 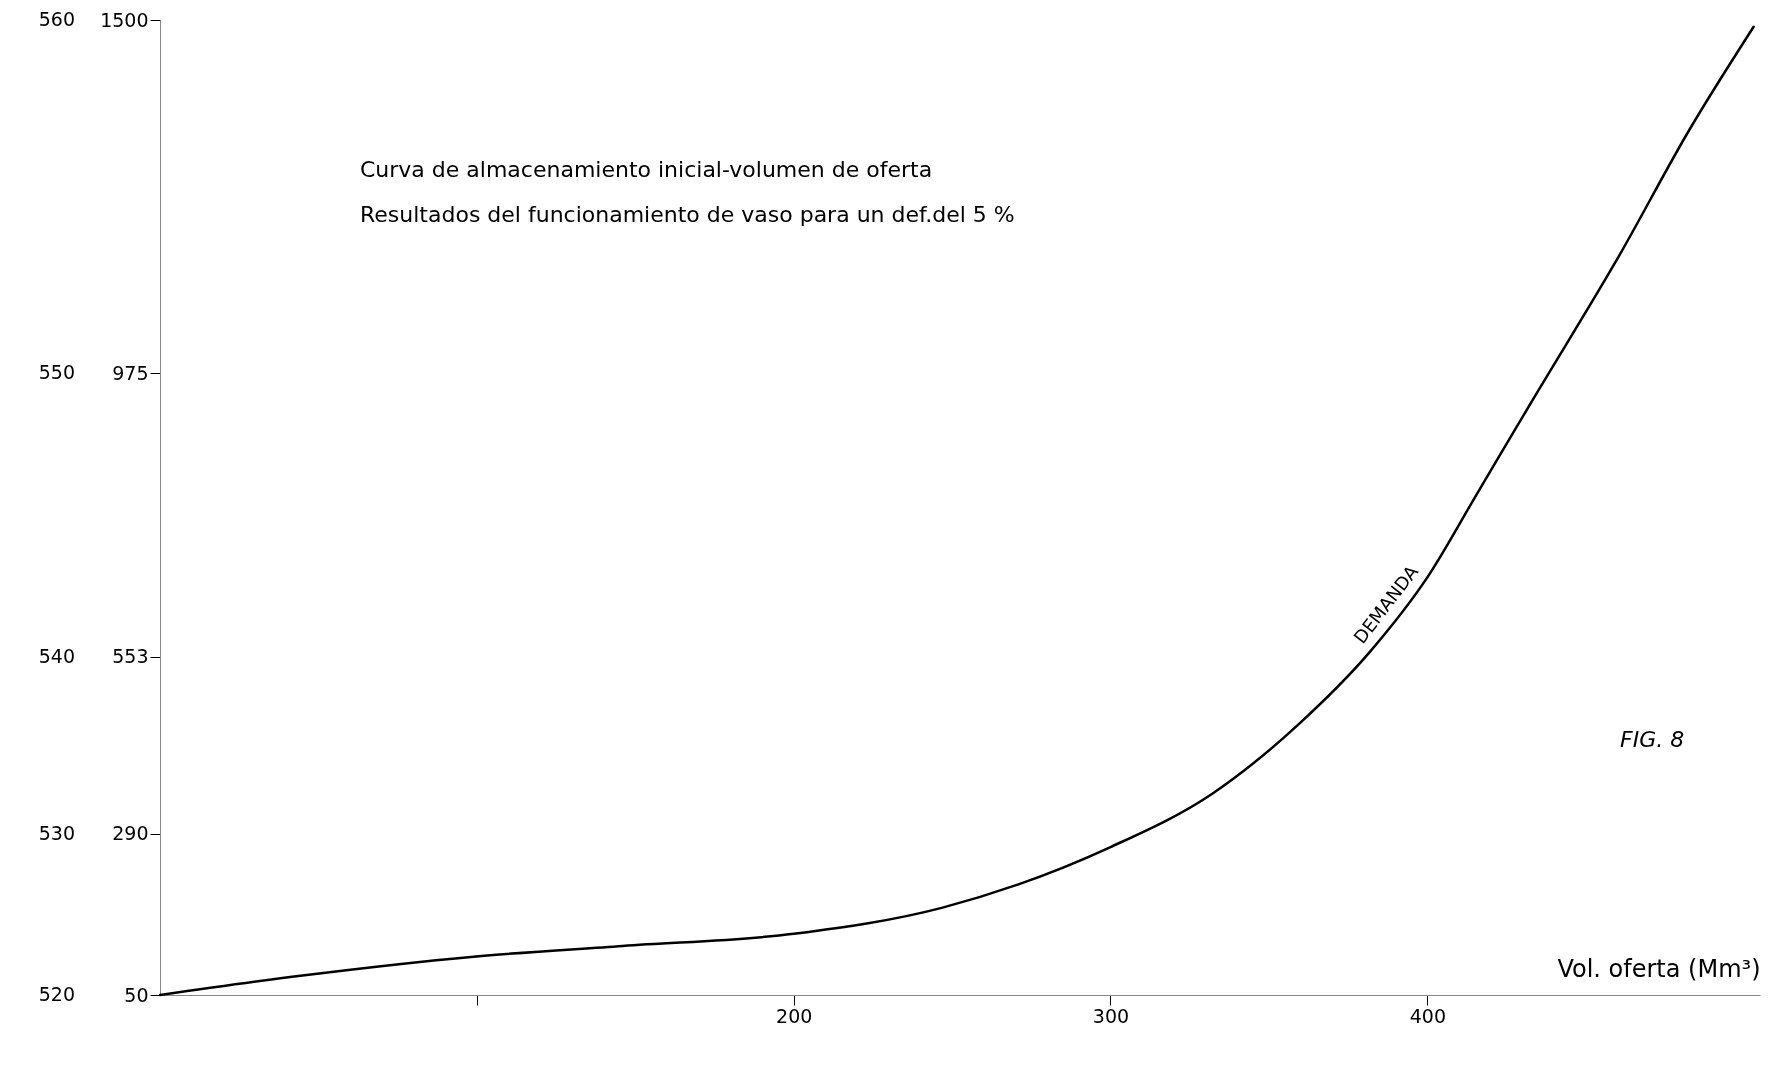 What do you see at coordinates (124, 19) in the screenshot?
I see `y-tick-label: 1500` at bounding box center [124, 19].